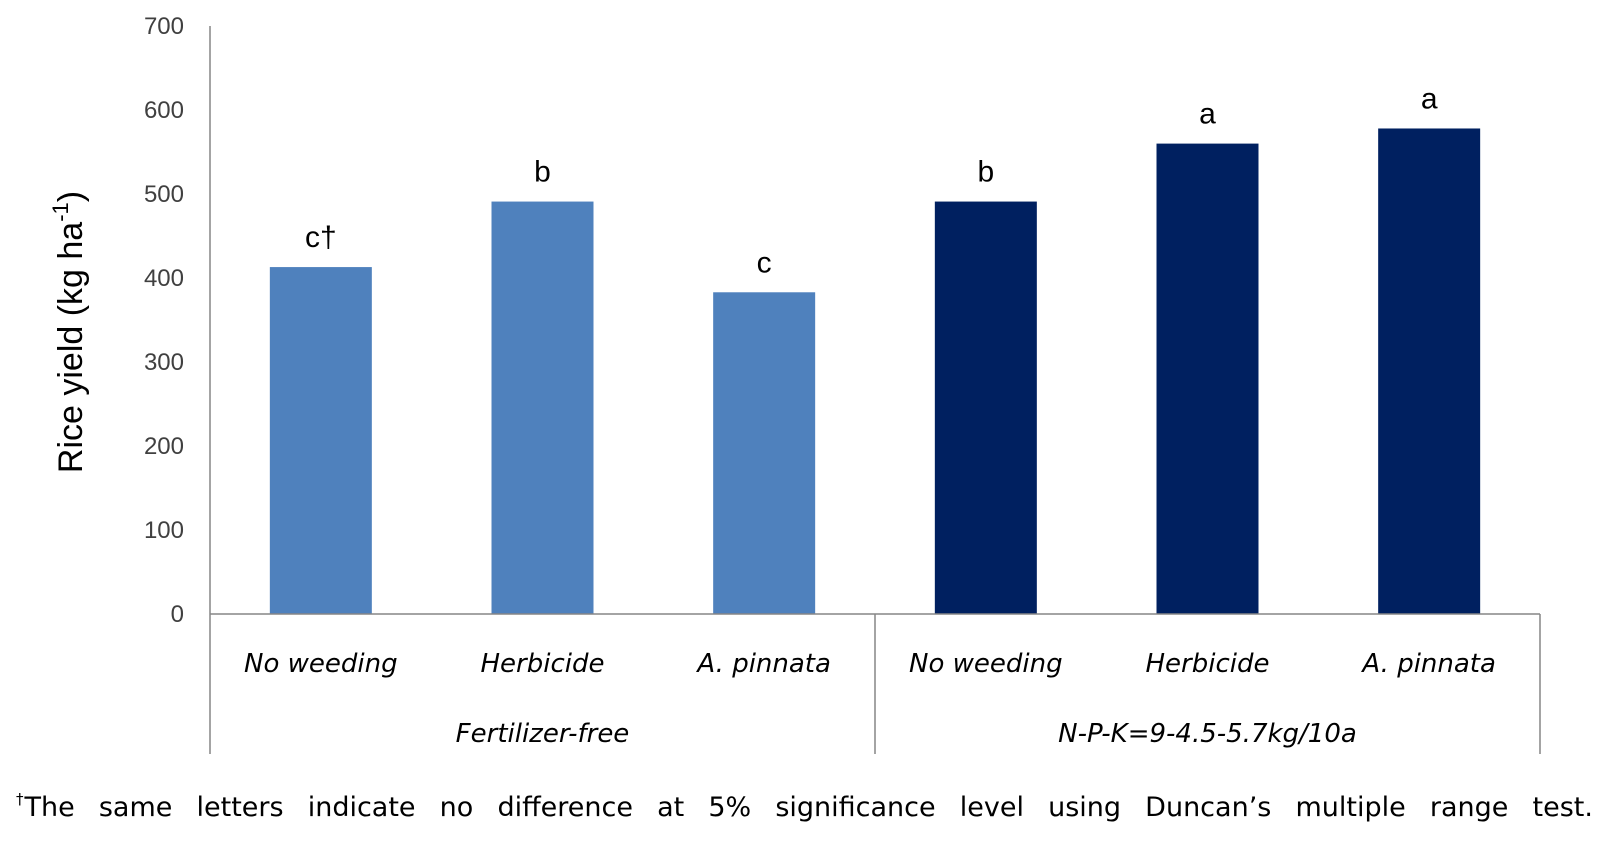 The image size is (1603, 844). I want to click on bar-significance-label: c†, so click(321, 237).